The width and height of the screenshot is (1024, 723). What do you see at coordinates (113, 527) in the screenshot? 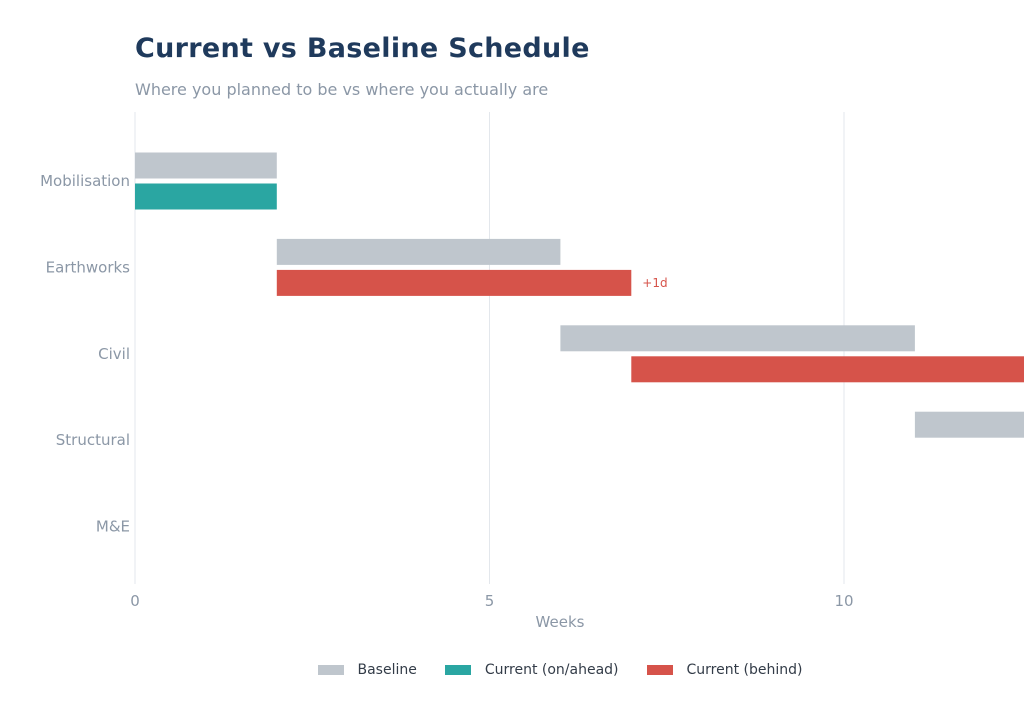
I see `y-tick-label: M&E` at bounding box center [113, 527].